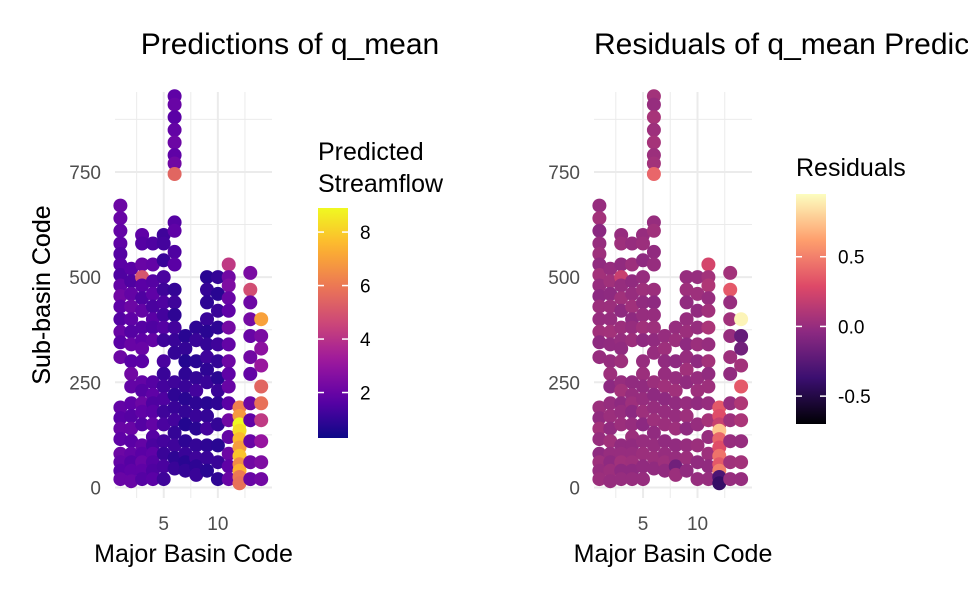 Image resolution: width=968 pixels, height=598 pixels. What do you see at coordinates (851, 258) in the screenshot?
I see `colorbar-tick-label: 0.5` at bounding box center [851, 258].